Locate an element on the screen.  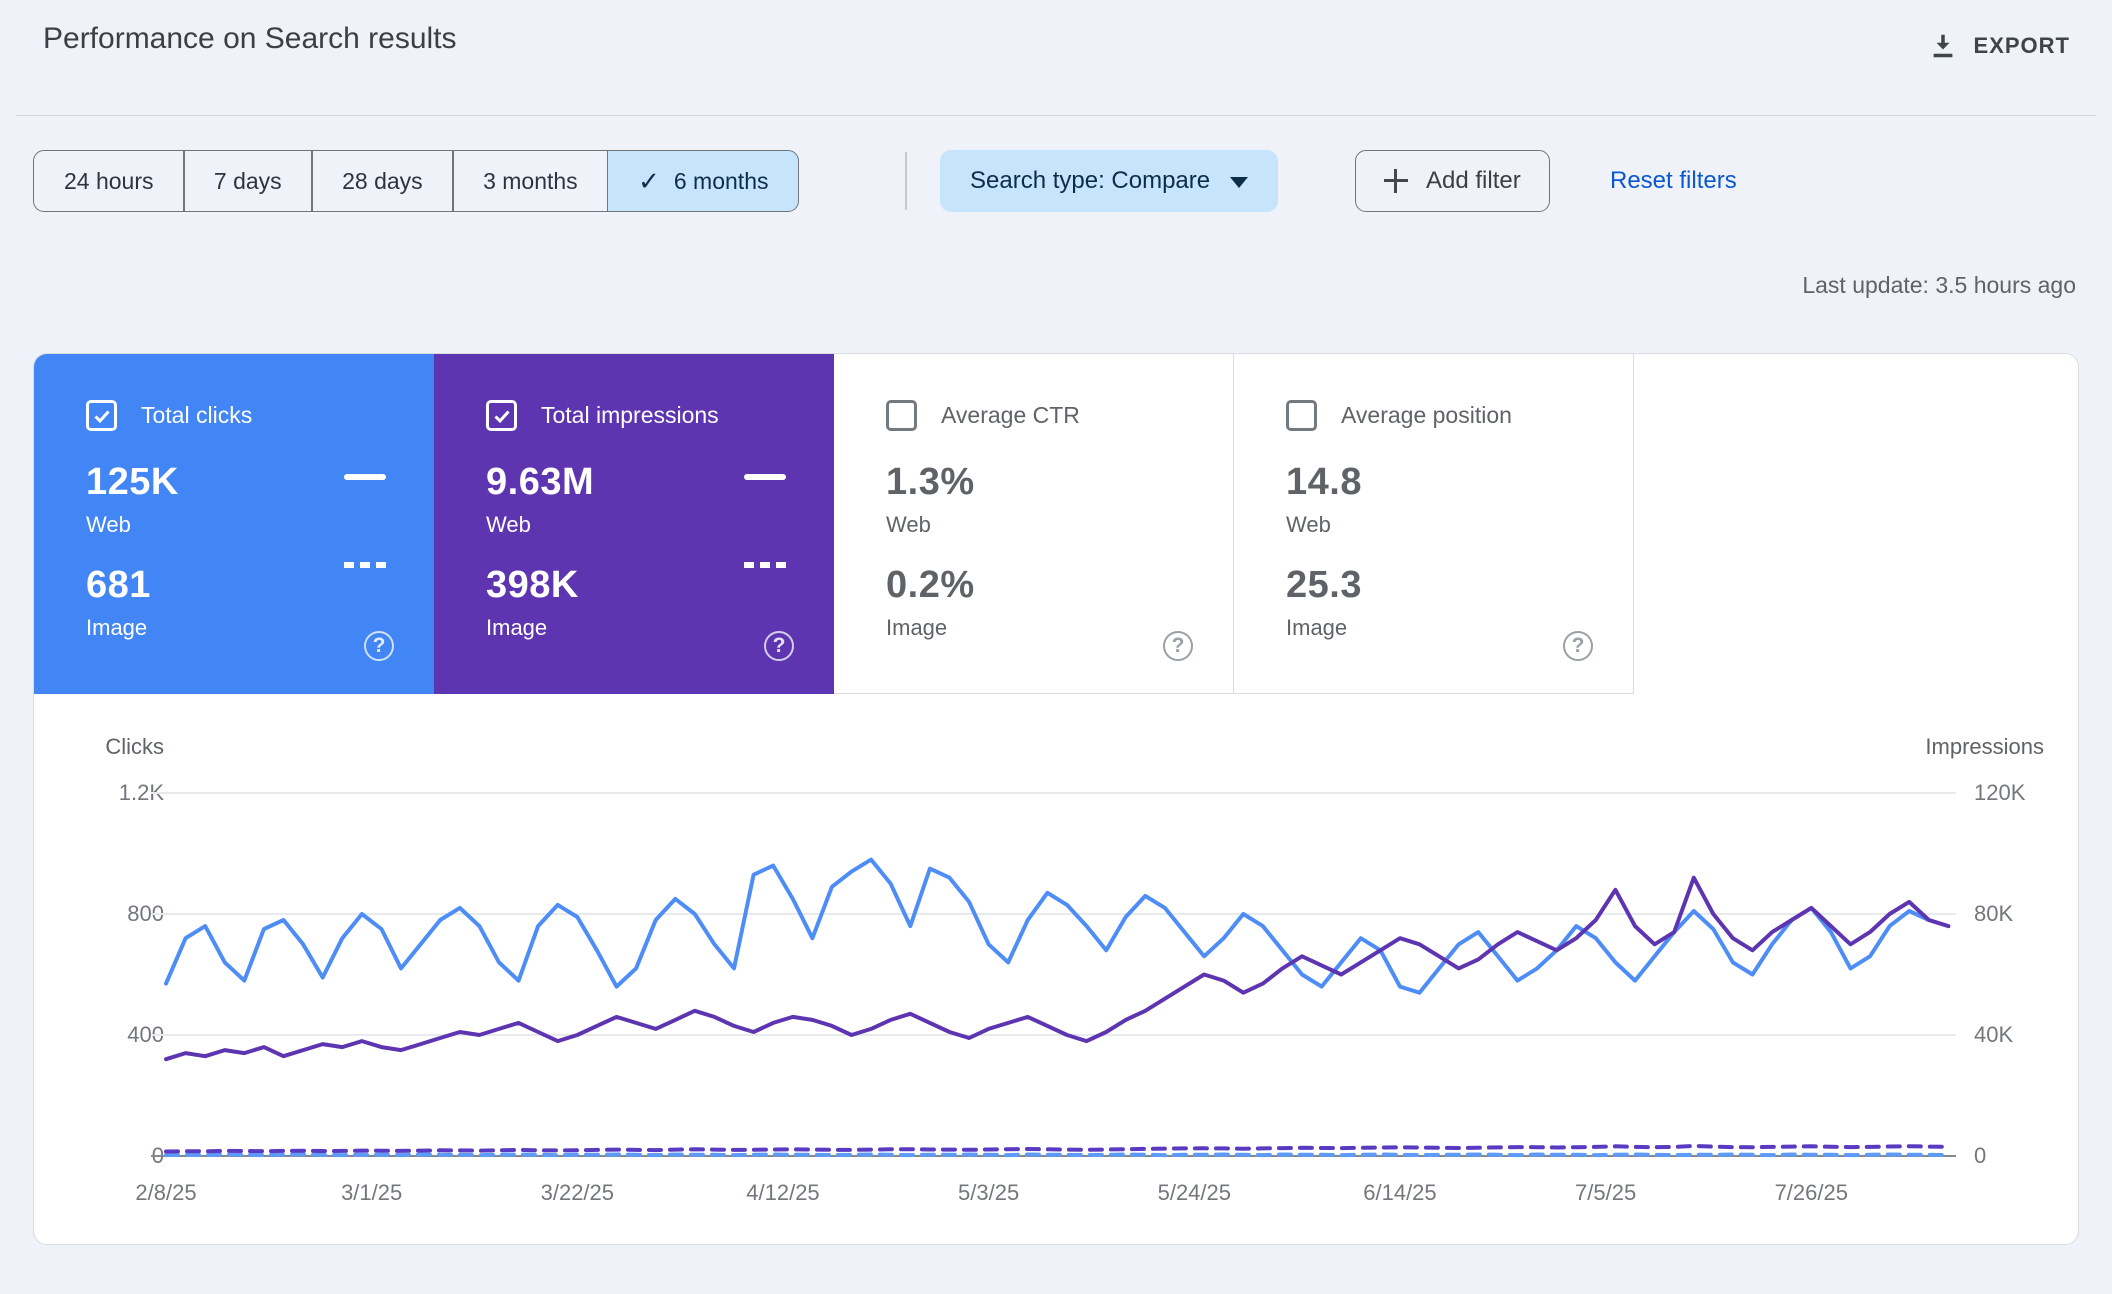
reset-filters-link: Reset filters is located at coordinates (1673, 181).